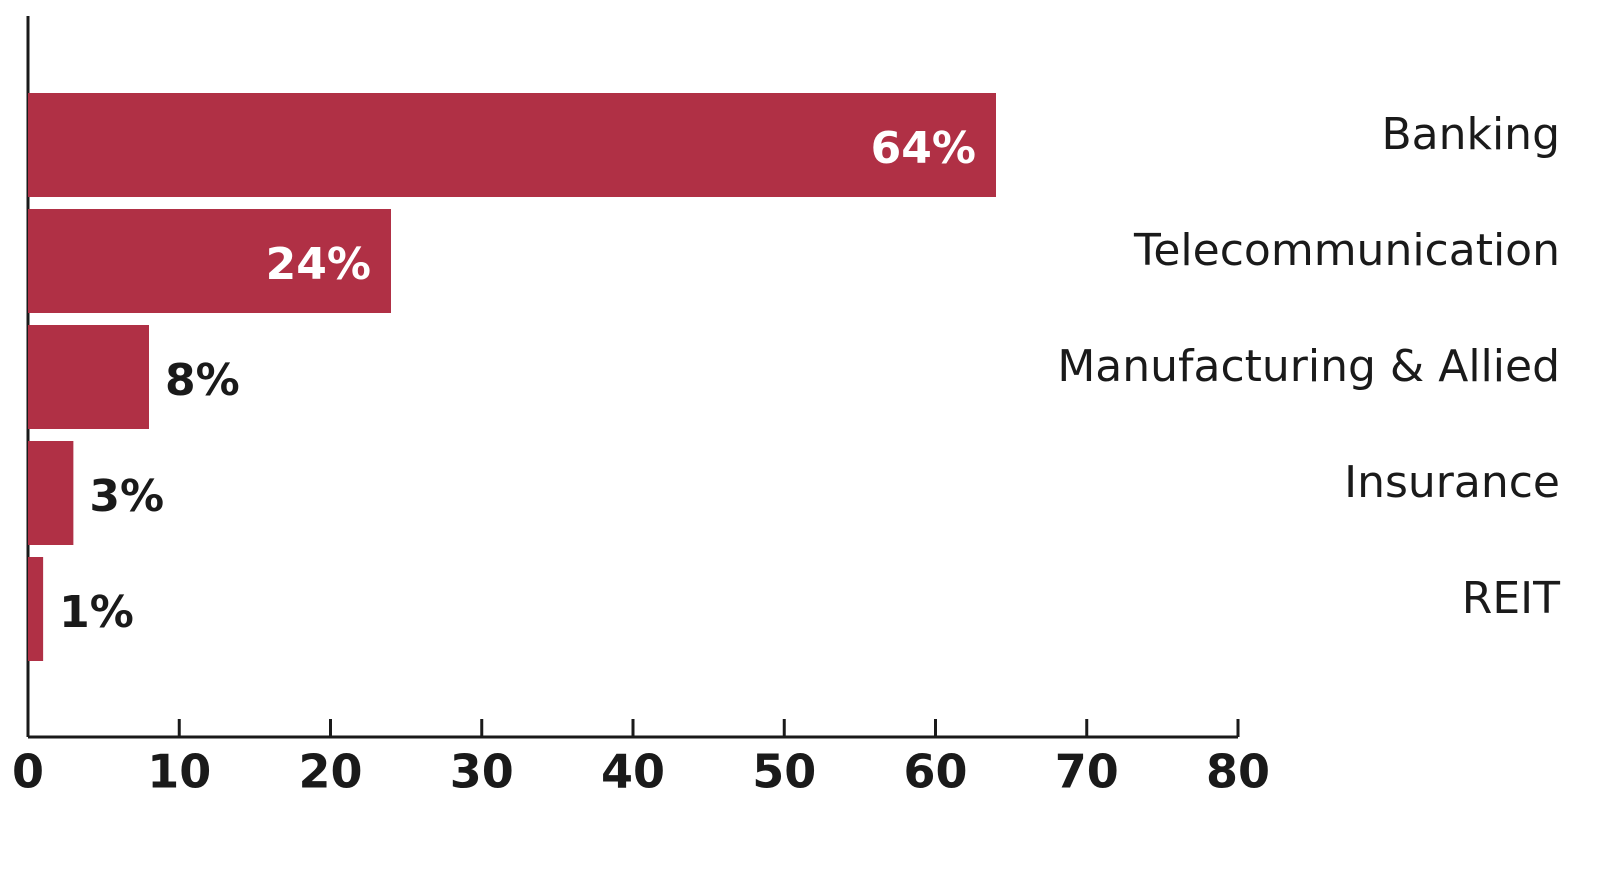 The image size is (1606, 872). I want to click on x-tick-label: 10, so click(179, 772).